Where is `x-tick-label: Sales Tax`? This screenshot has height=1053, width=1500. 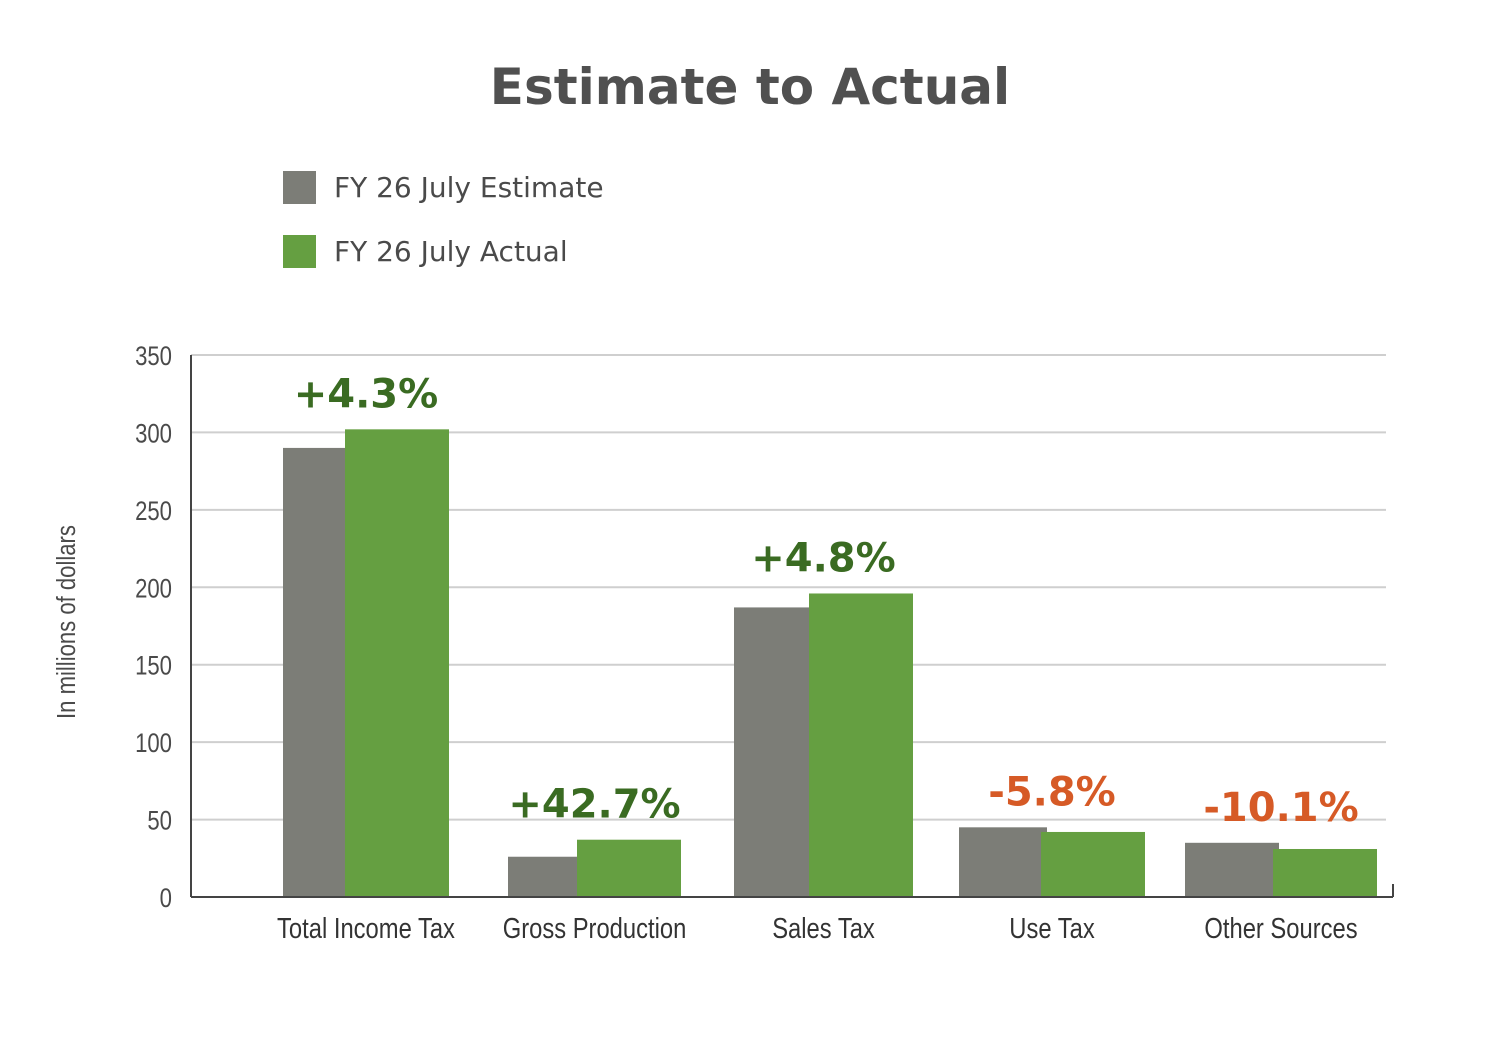 x-tick-label: Sales Tax is located at coordinates (823, 928).